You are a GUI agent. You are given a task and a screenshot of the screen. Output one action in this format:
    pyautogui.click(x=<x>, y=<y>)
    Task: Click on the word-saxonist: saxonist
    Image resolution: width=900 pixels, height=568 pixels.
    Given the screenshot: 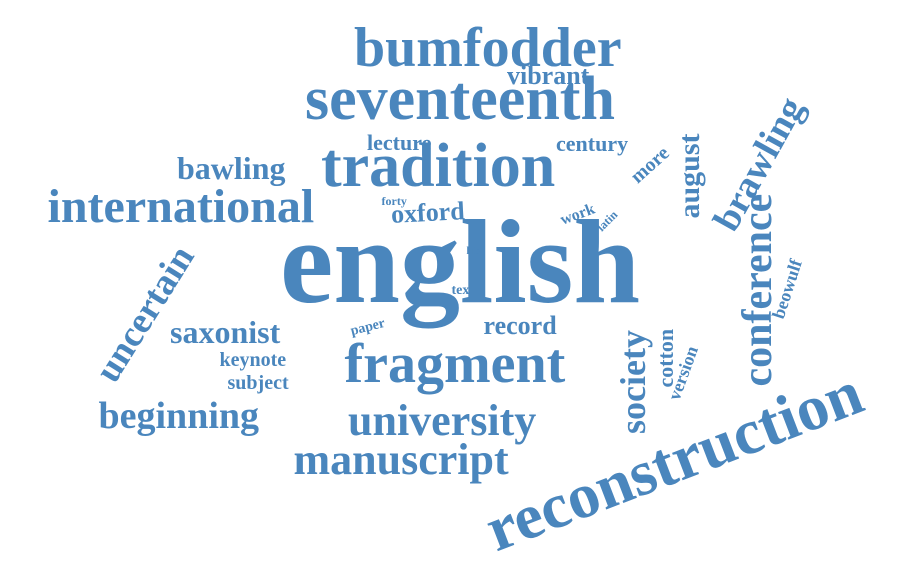 What is the action you would take?
    pyautogui.click(x=225, y=332)
    